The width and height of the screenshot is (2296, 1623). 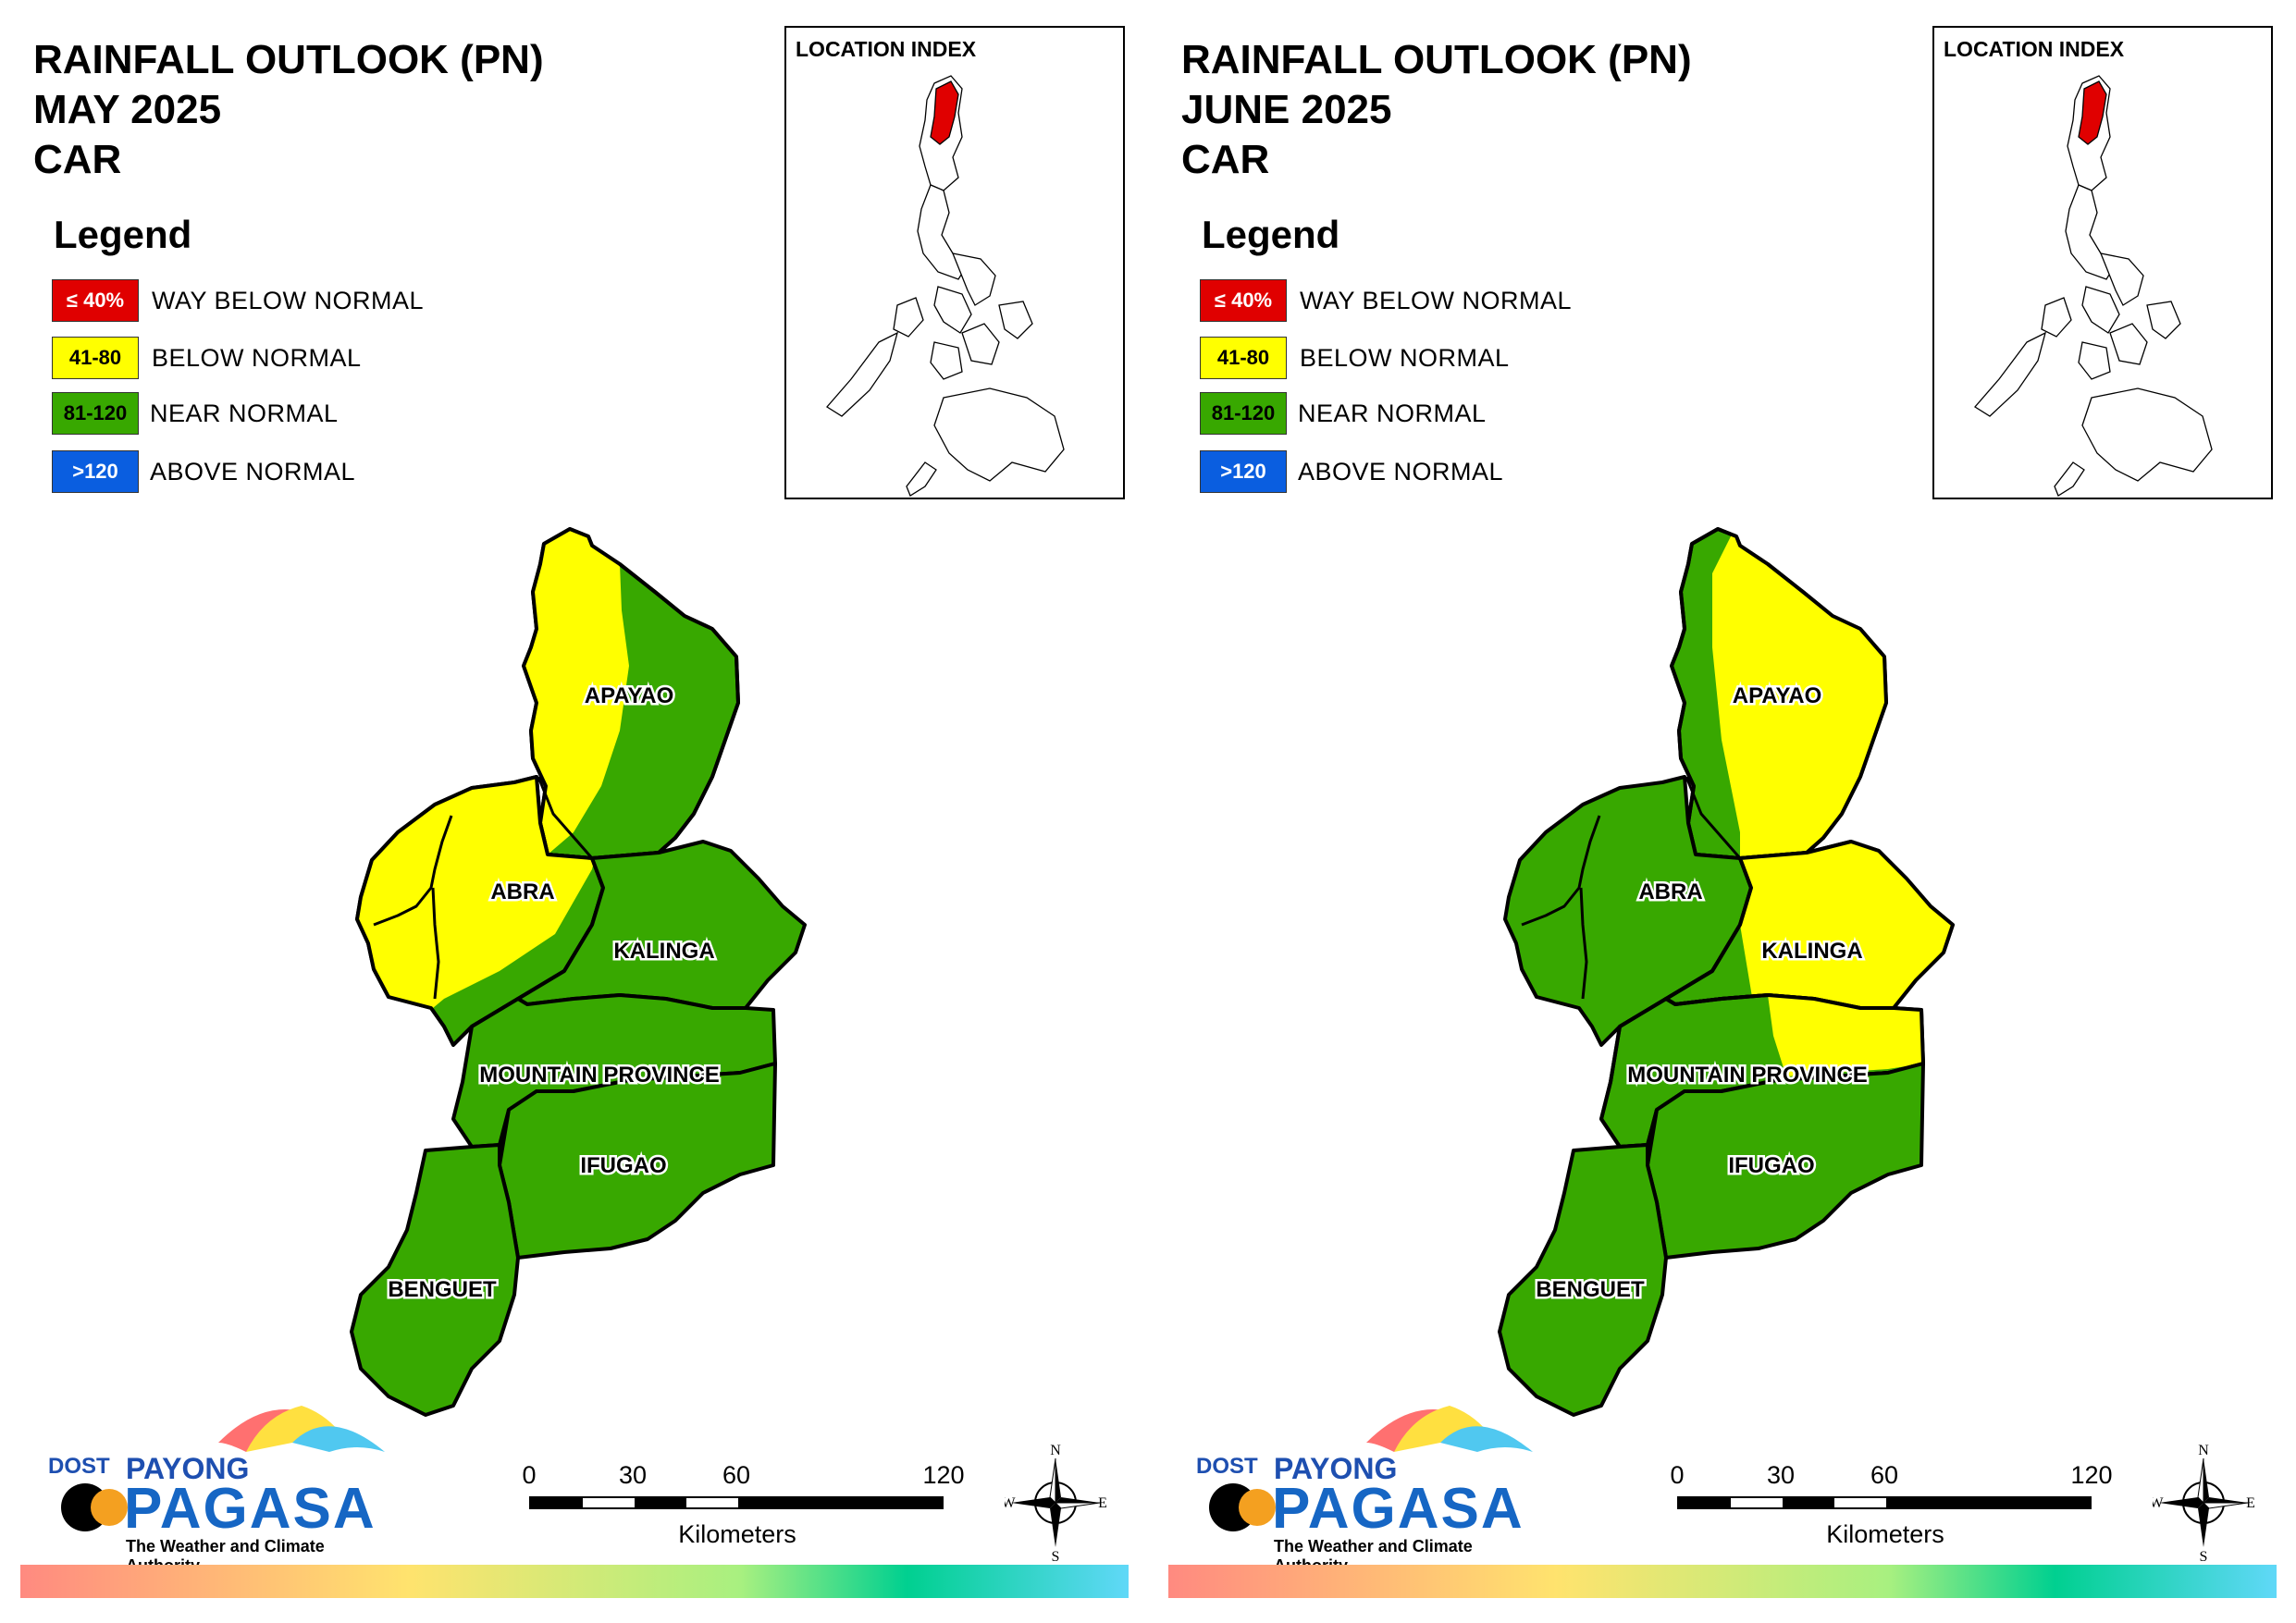 What do you see at coordinates (1286, 109) in the screenshot?
I see `title-line-2: JUNE 2025` at bounding box center [1286, 109].